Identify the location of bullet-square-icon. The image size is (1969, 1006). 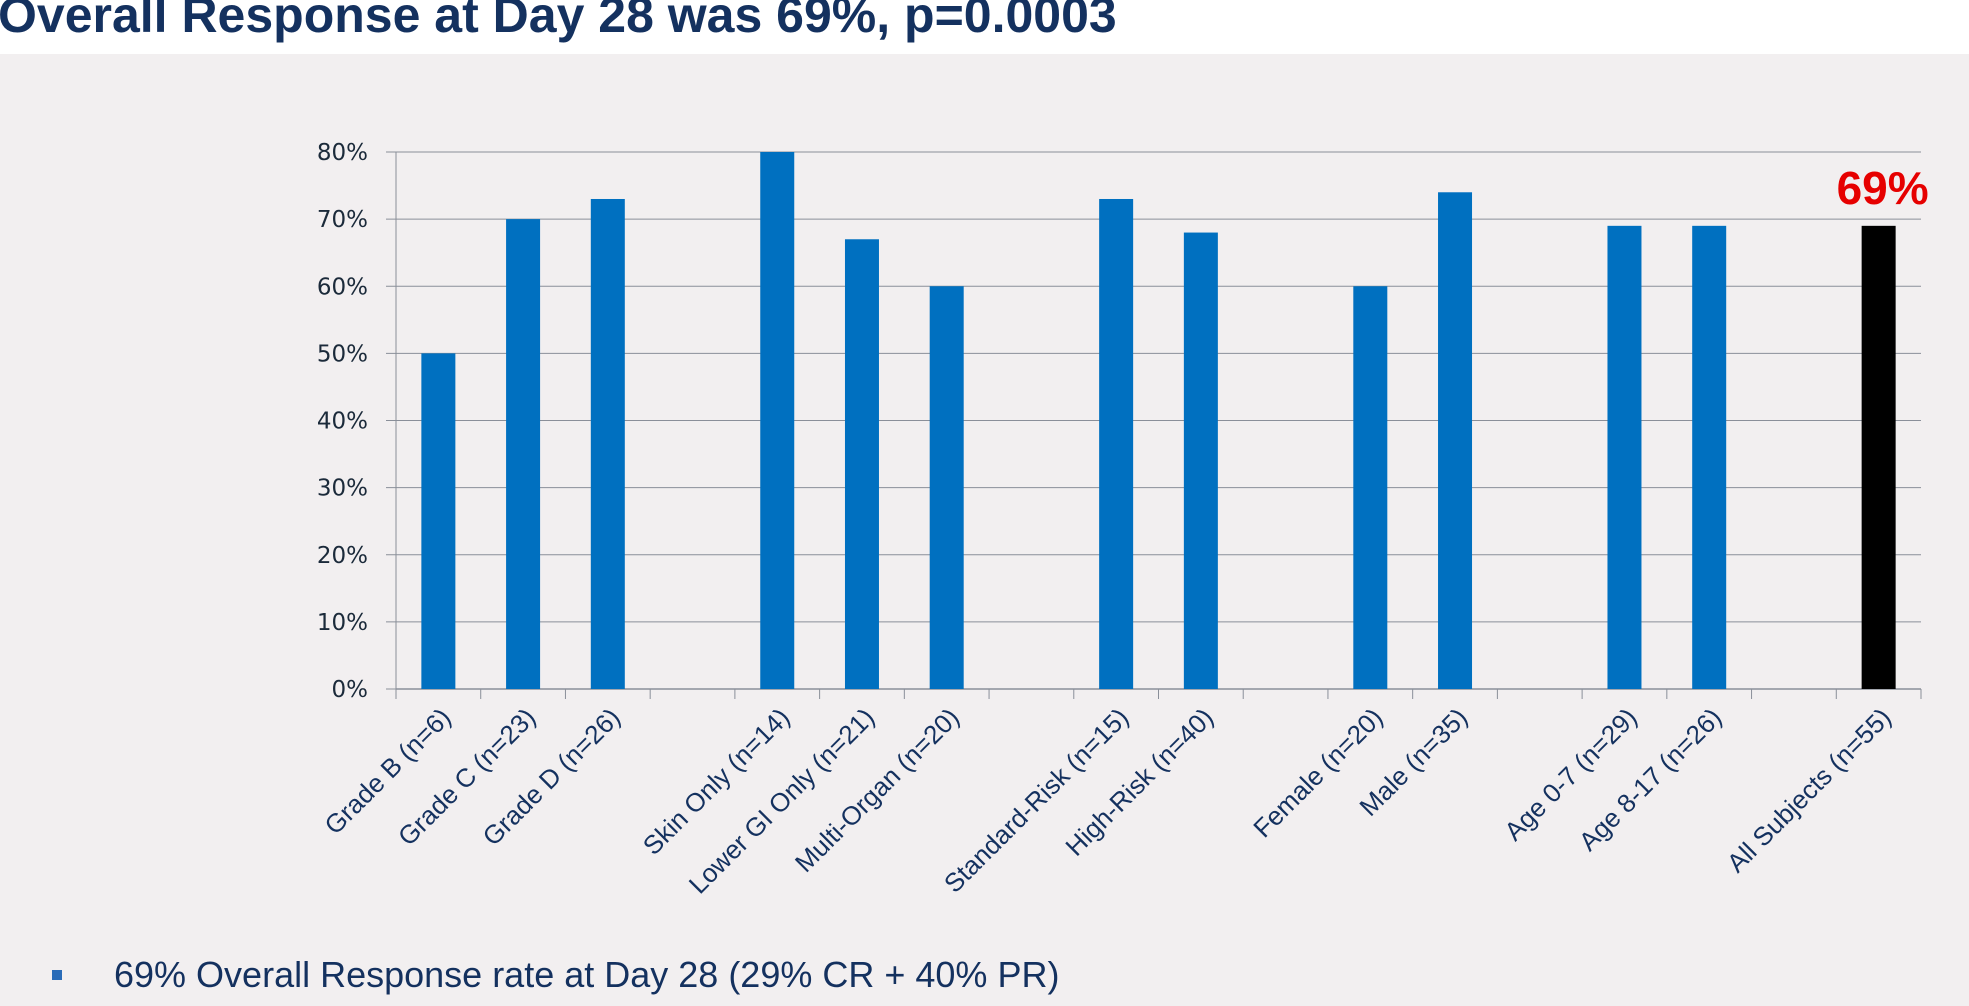
(57, 975).